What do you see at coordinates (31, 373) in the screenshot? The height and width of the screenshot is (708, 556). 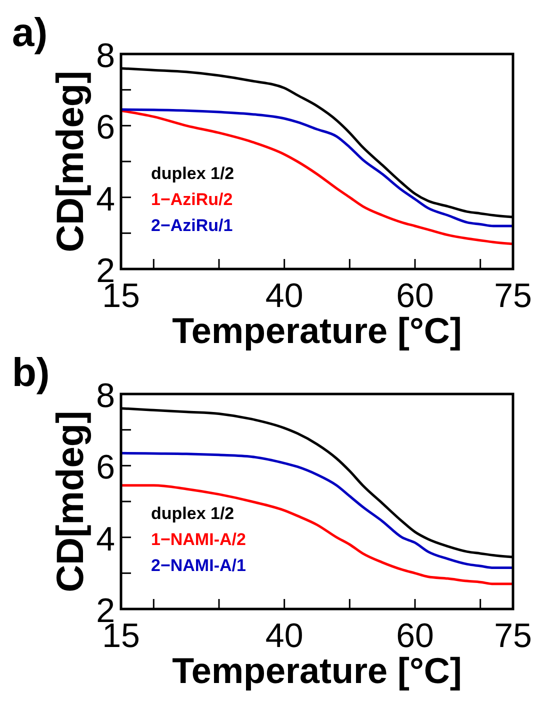 I see `chart-title: b)` at bounding box center [31, 373].